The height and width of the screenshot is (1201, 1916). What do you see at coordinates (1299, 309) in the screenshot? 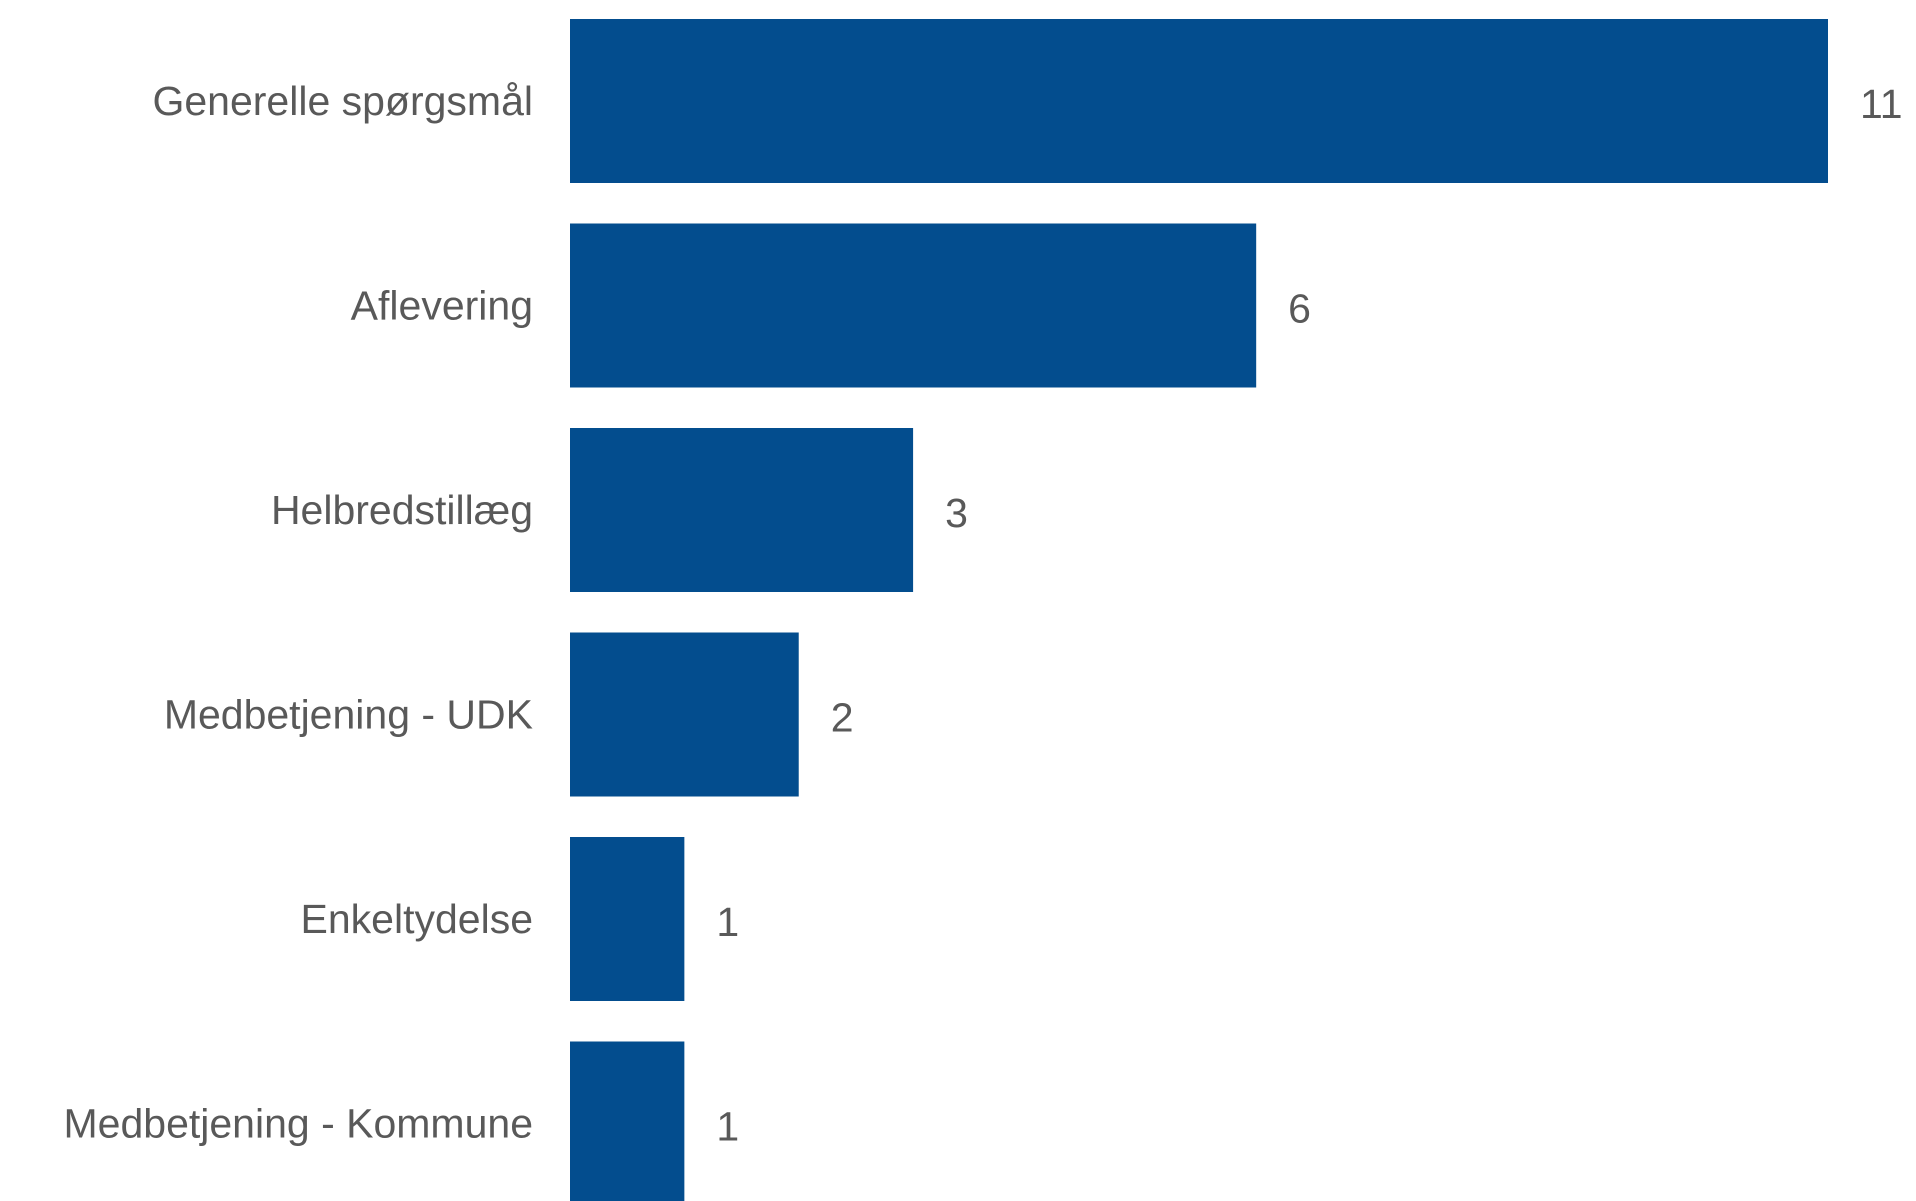
I see `value-label-1: 6` at bounding box center [1299, 309].